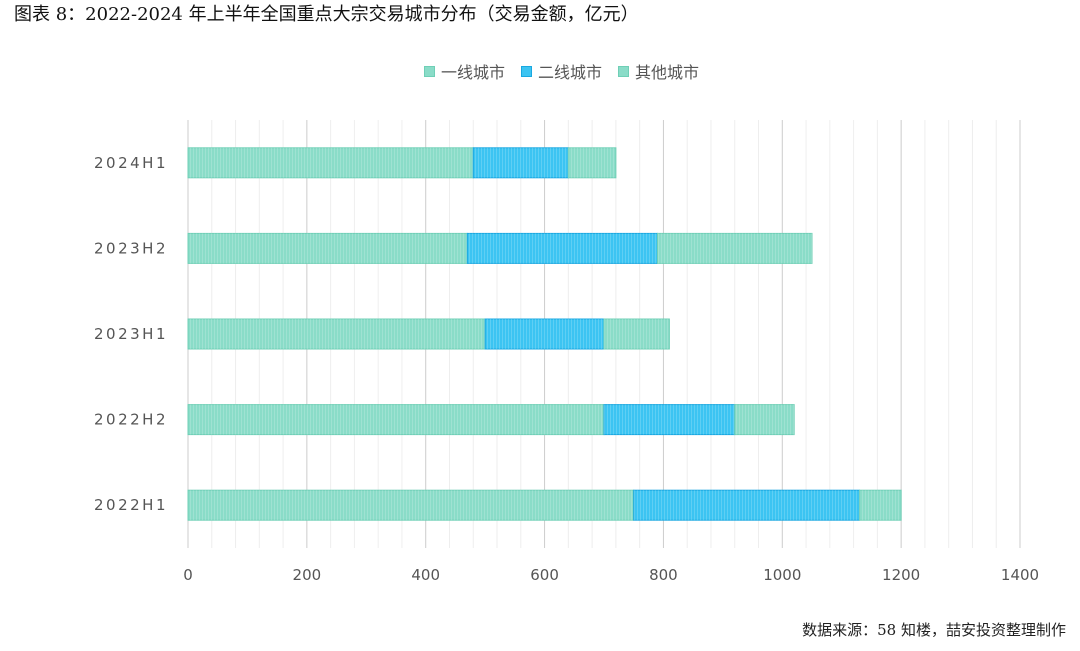  I want to click on x-tick-label: 600, so click(544, 575).